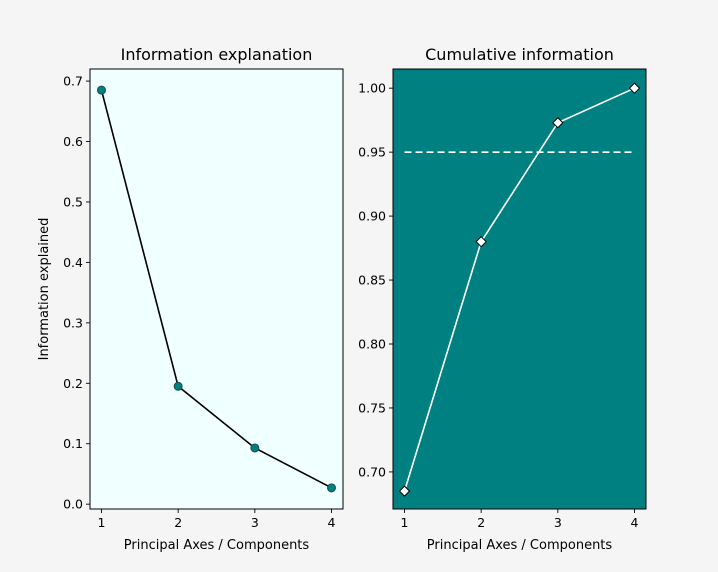 The image size is (718, 572). I want to click on y-tick-label: 0.85, so click(372, 280).